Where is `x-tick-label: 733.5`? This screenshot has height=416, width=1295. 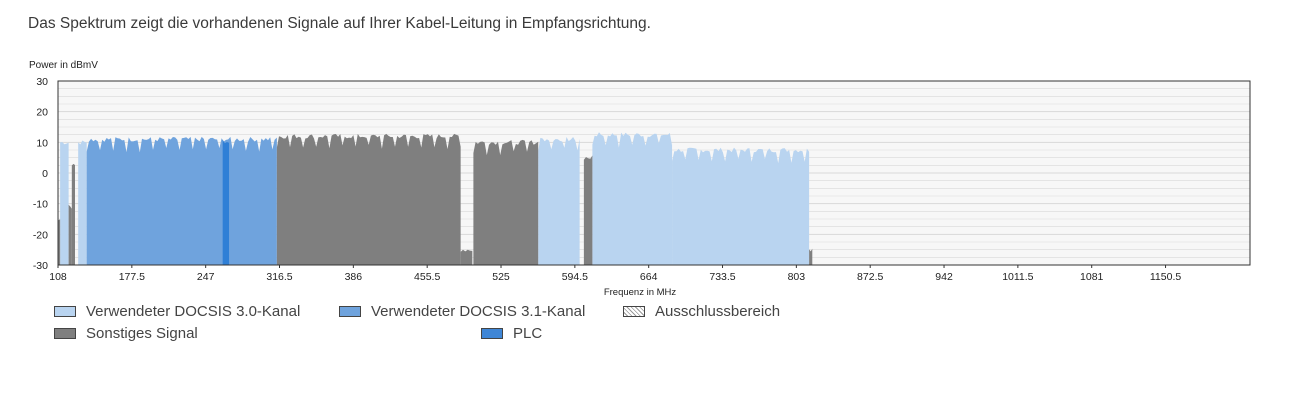
x-tick-label: 733.5 is located at coordinates (722, 277).